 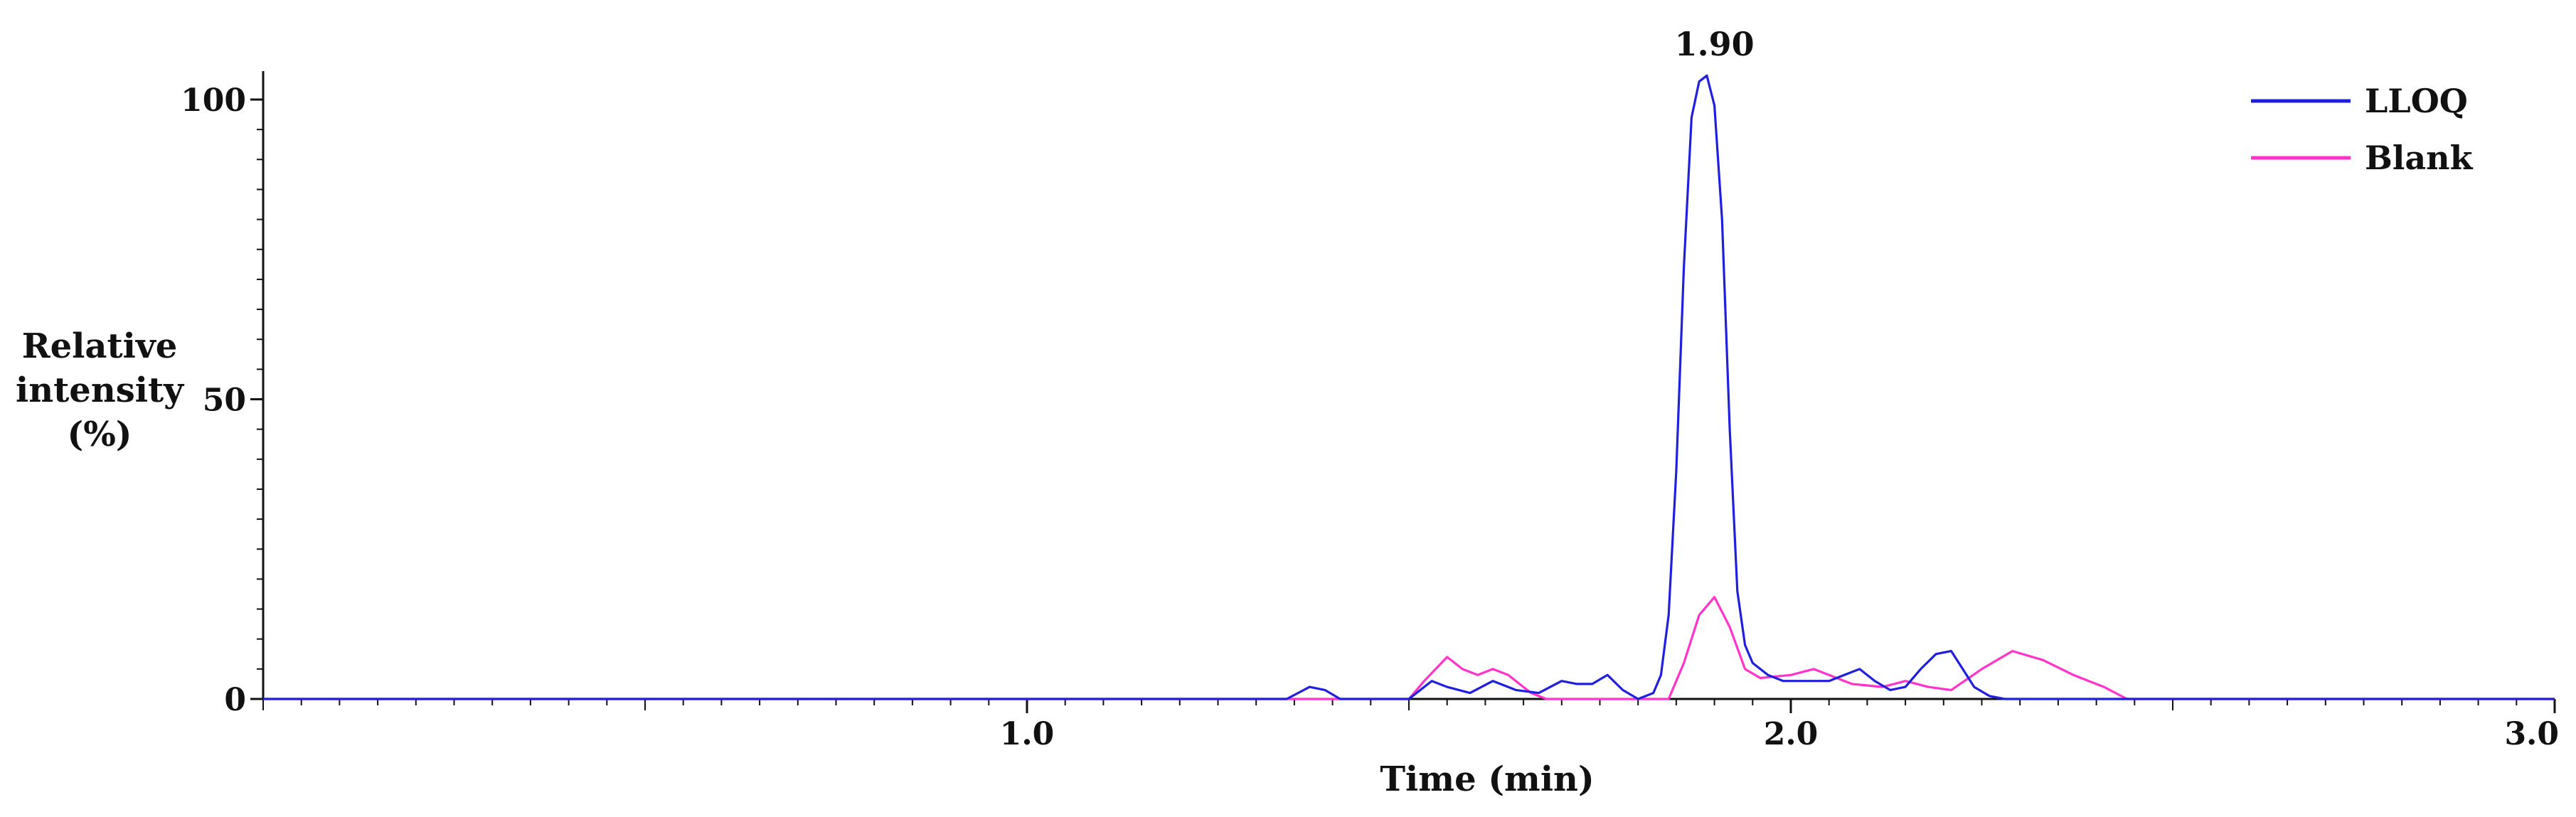 I want to click on x-tick-label: 1.0, so click(x=1027, y=734).